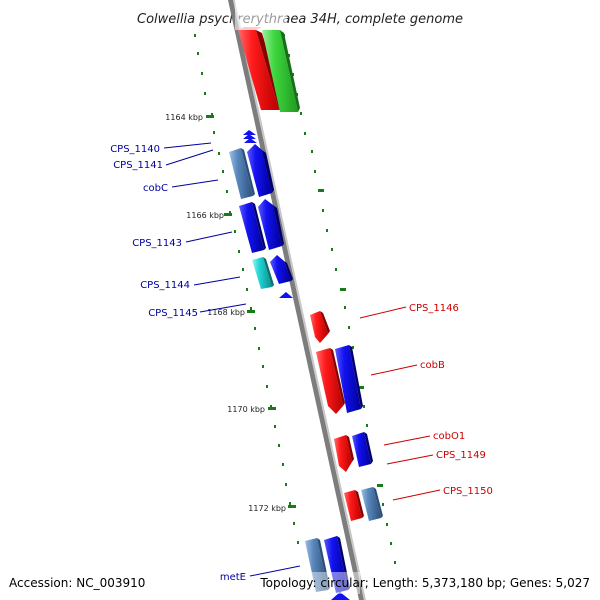  I want to click on gene-cobb, so click(349, 379).